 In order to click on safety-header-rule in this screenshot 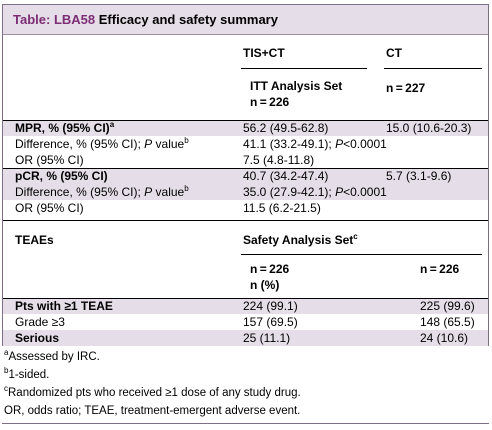, I will do `click(361, 254)`.